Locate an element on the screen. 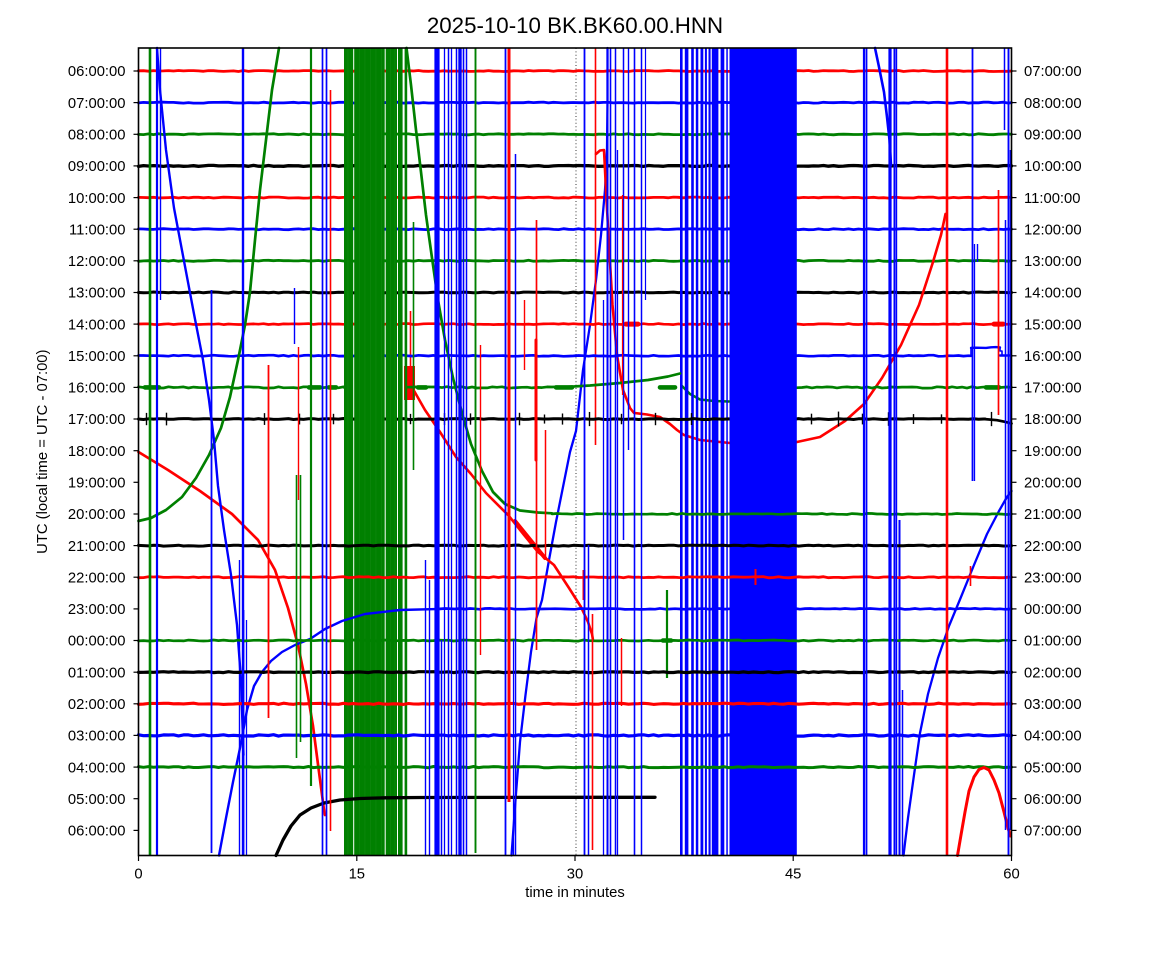  svg-text: 2025-10-10 BK.BK60.00.HNN is located at coordinates (575, 25).